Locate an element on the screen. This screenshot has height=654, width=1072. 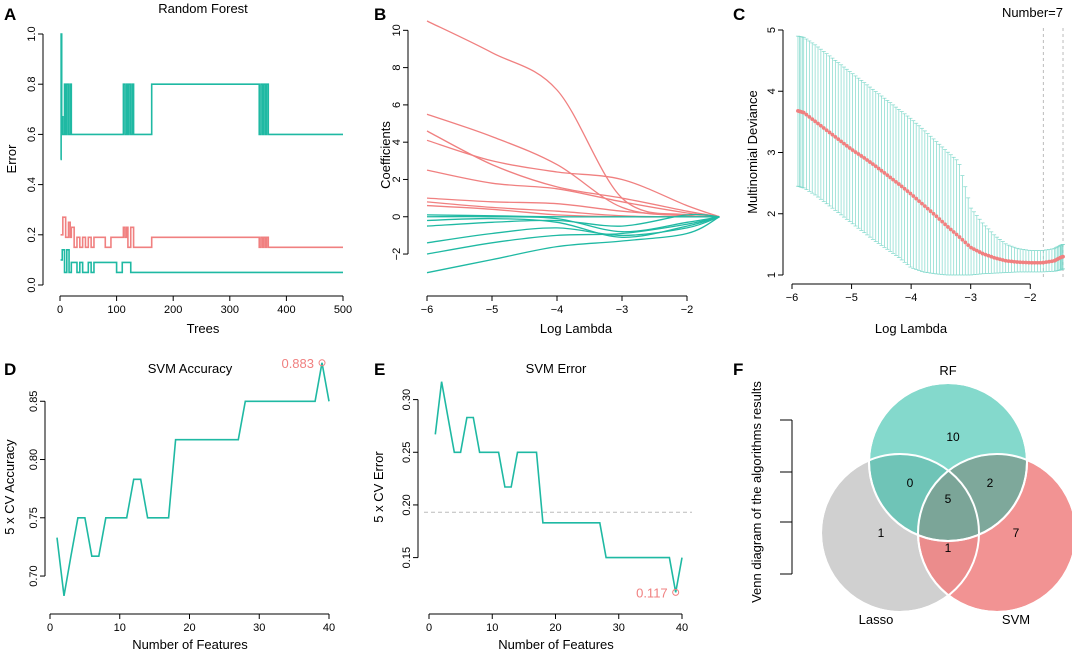
panel-b-y-tick-label: 6 is located at coordinates (397, 105).